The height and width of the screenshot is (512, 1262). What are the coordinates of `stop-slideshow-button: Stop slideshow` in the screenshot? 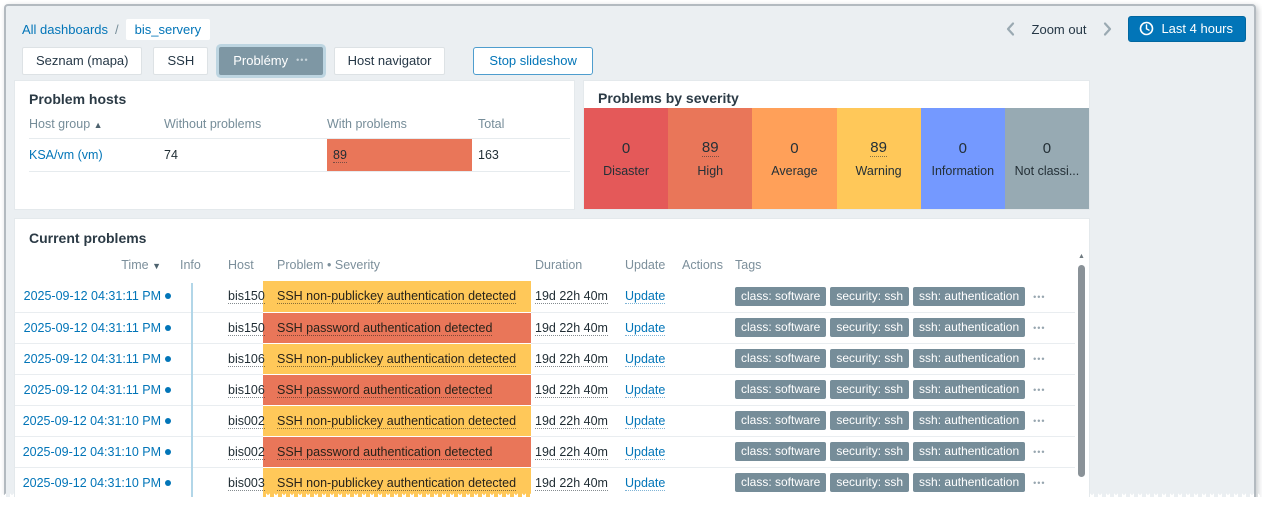 It's located at (533, 61).